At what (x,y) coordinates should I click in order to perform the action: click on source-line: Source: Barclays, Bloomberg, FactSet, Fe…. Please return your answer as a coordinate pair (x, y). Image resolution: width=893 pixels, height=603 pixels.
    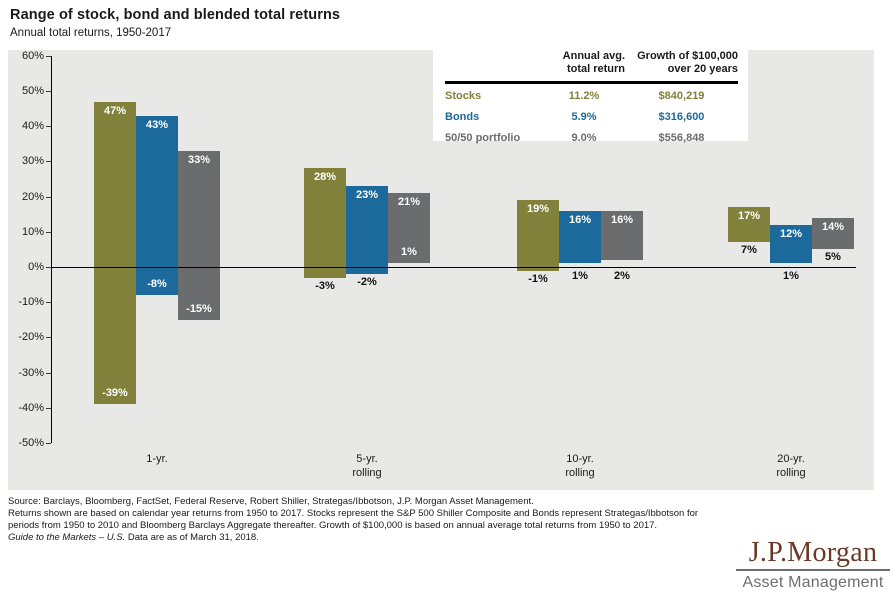
    Looking at the image, I should click on (271, 501).